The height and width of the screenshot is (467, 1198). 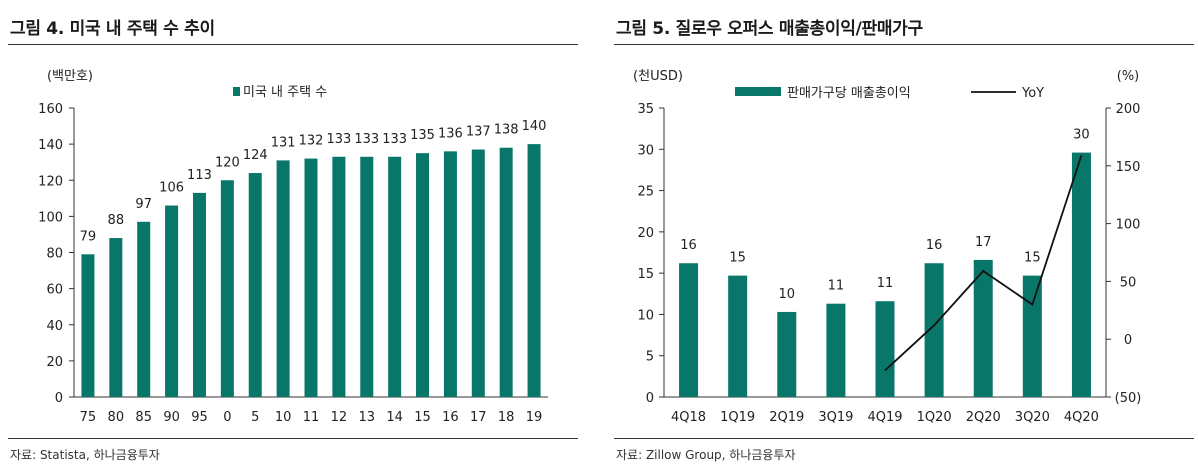 I want to click on legend-line-label: YoY, so click(x=1032, y=93).